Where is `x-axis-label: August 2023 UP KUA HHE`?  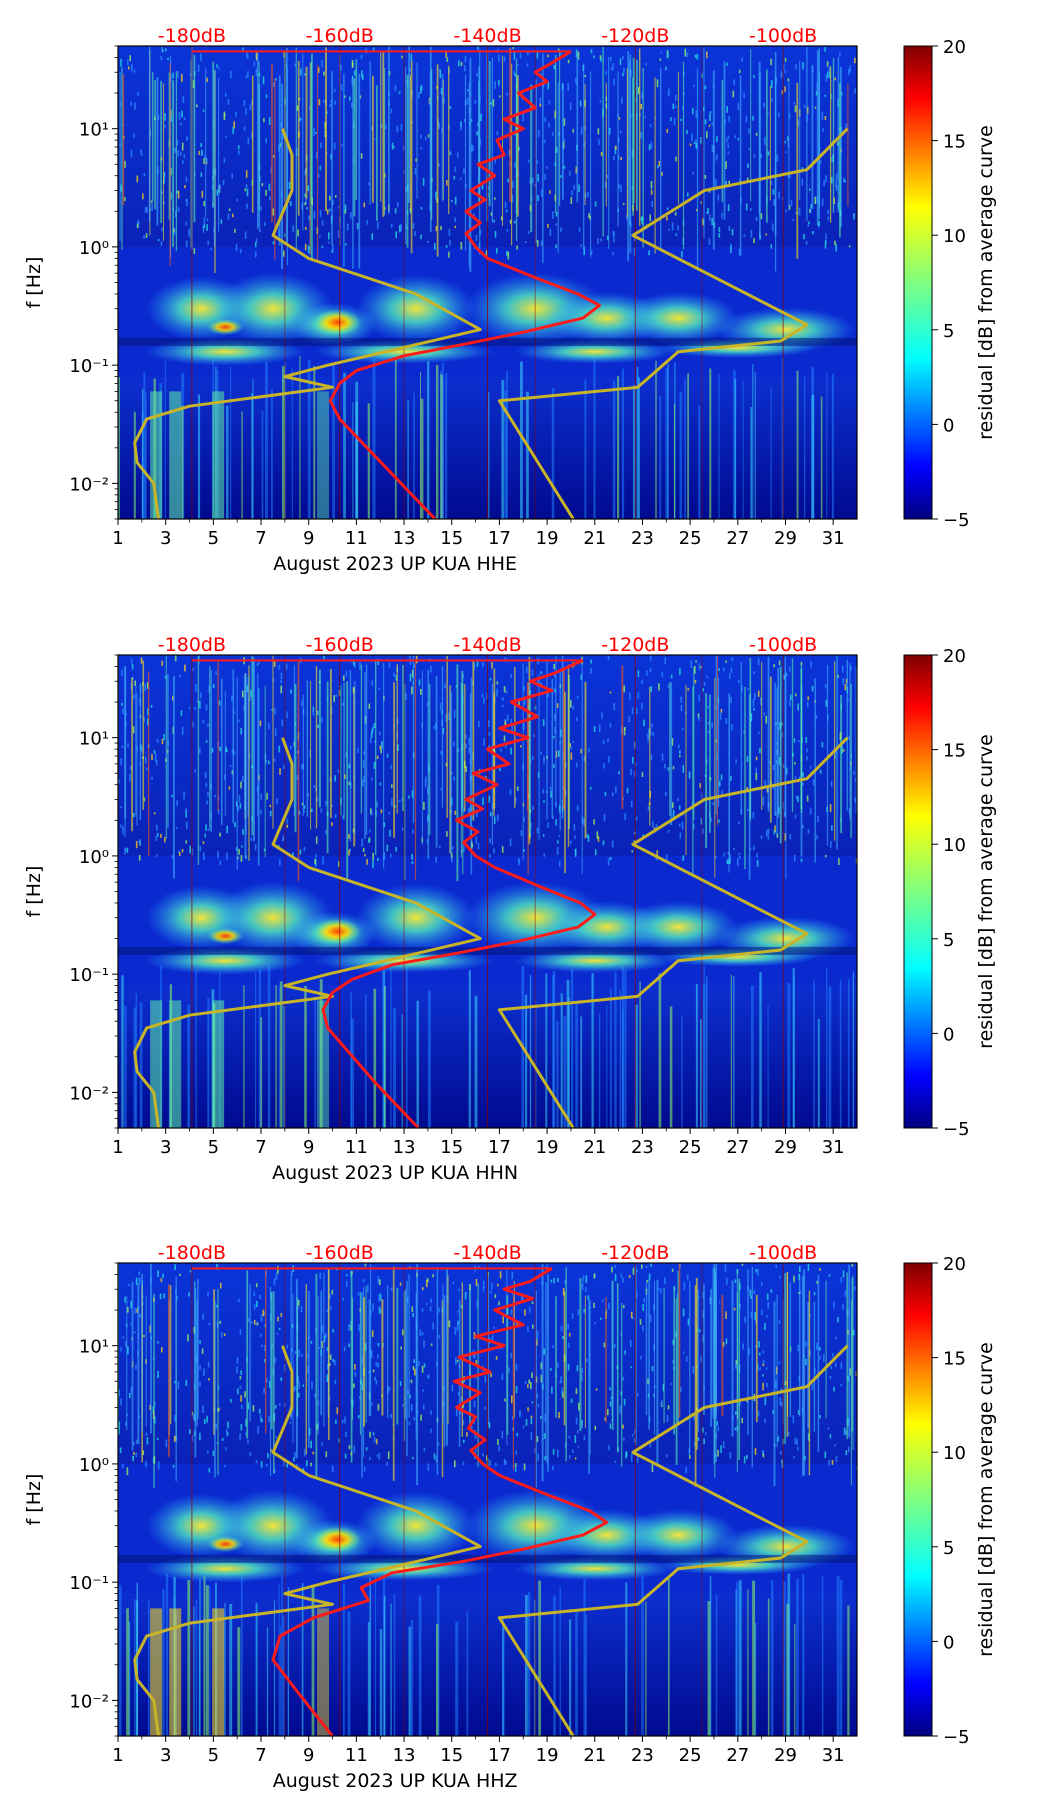
x-axis-label: August 2023 UP KUA HHE is located at coordinates (395, 564).